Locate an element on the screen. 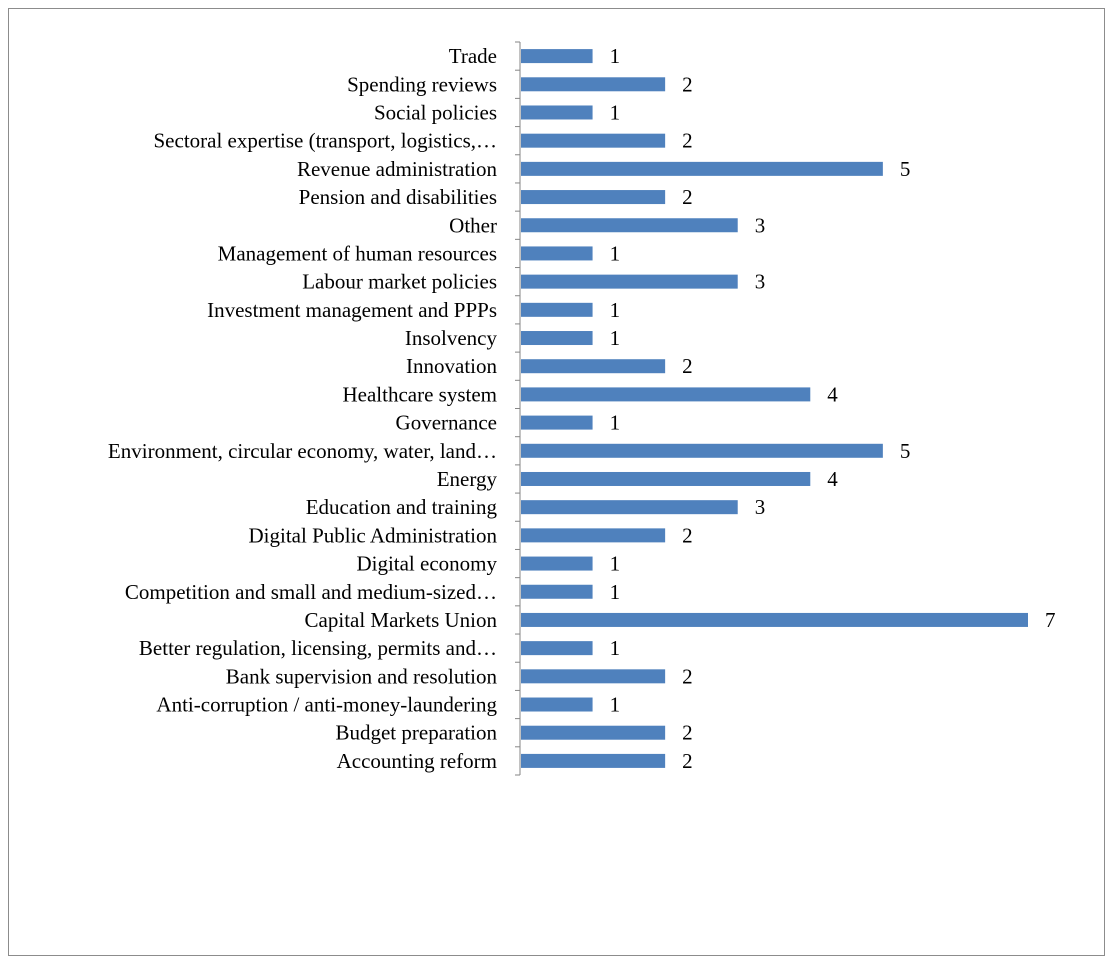  category-label: Social policies is located at coordinates (435, 112).